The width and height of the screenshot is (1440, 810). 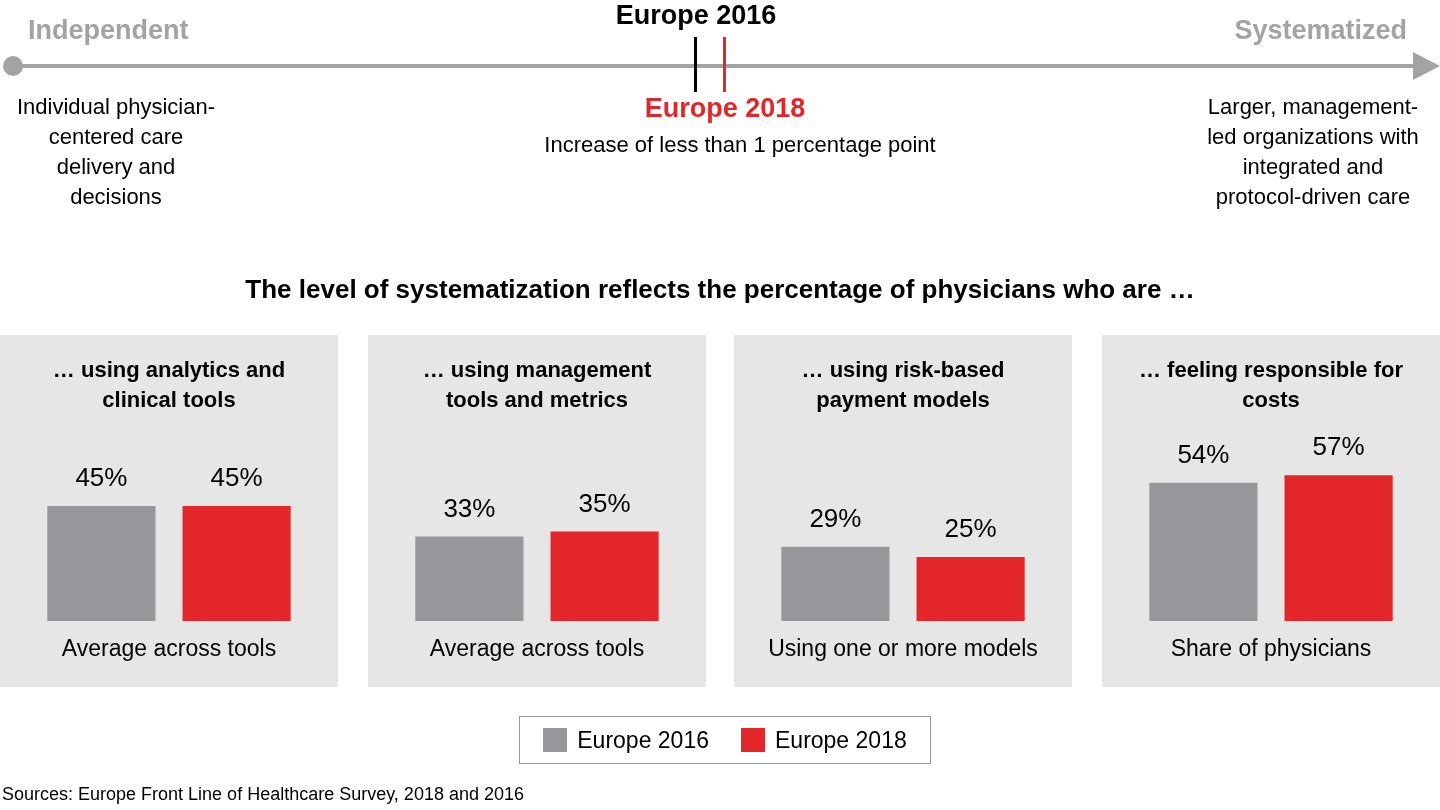 What do you see at coordinates (1270, 385) in the screenshot?
I see `chart-title: … feeling responsible for costs` at bounding box center [1270, 385].